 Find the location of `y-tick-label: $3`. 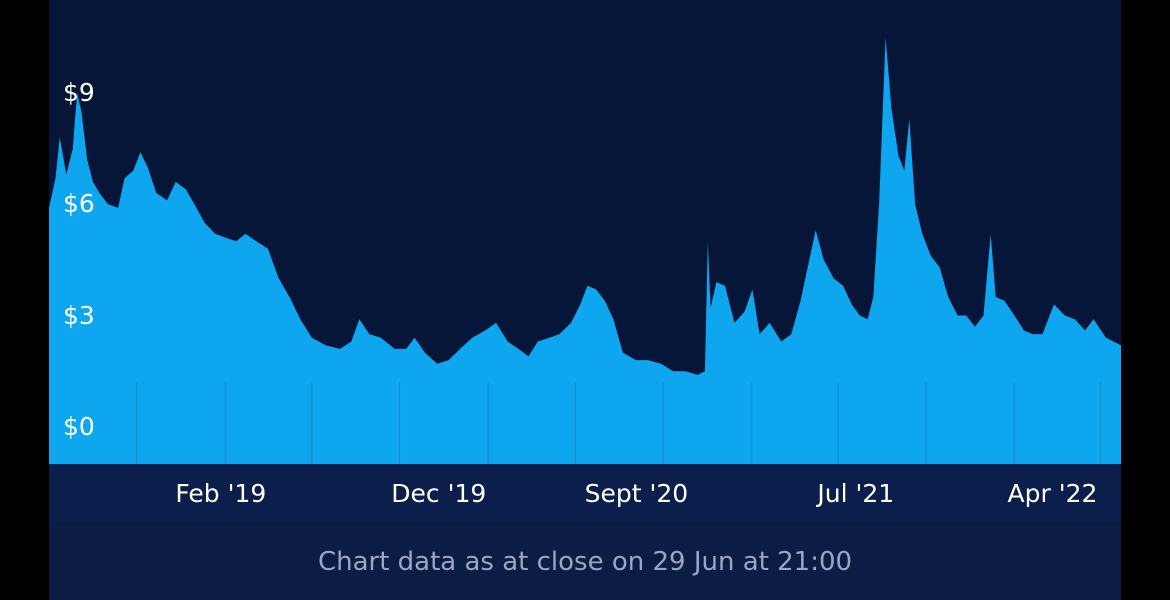

y-tick-label: $3 is located at coordinates (79, 315).